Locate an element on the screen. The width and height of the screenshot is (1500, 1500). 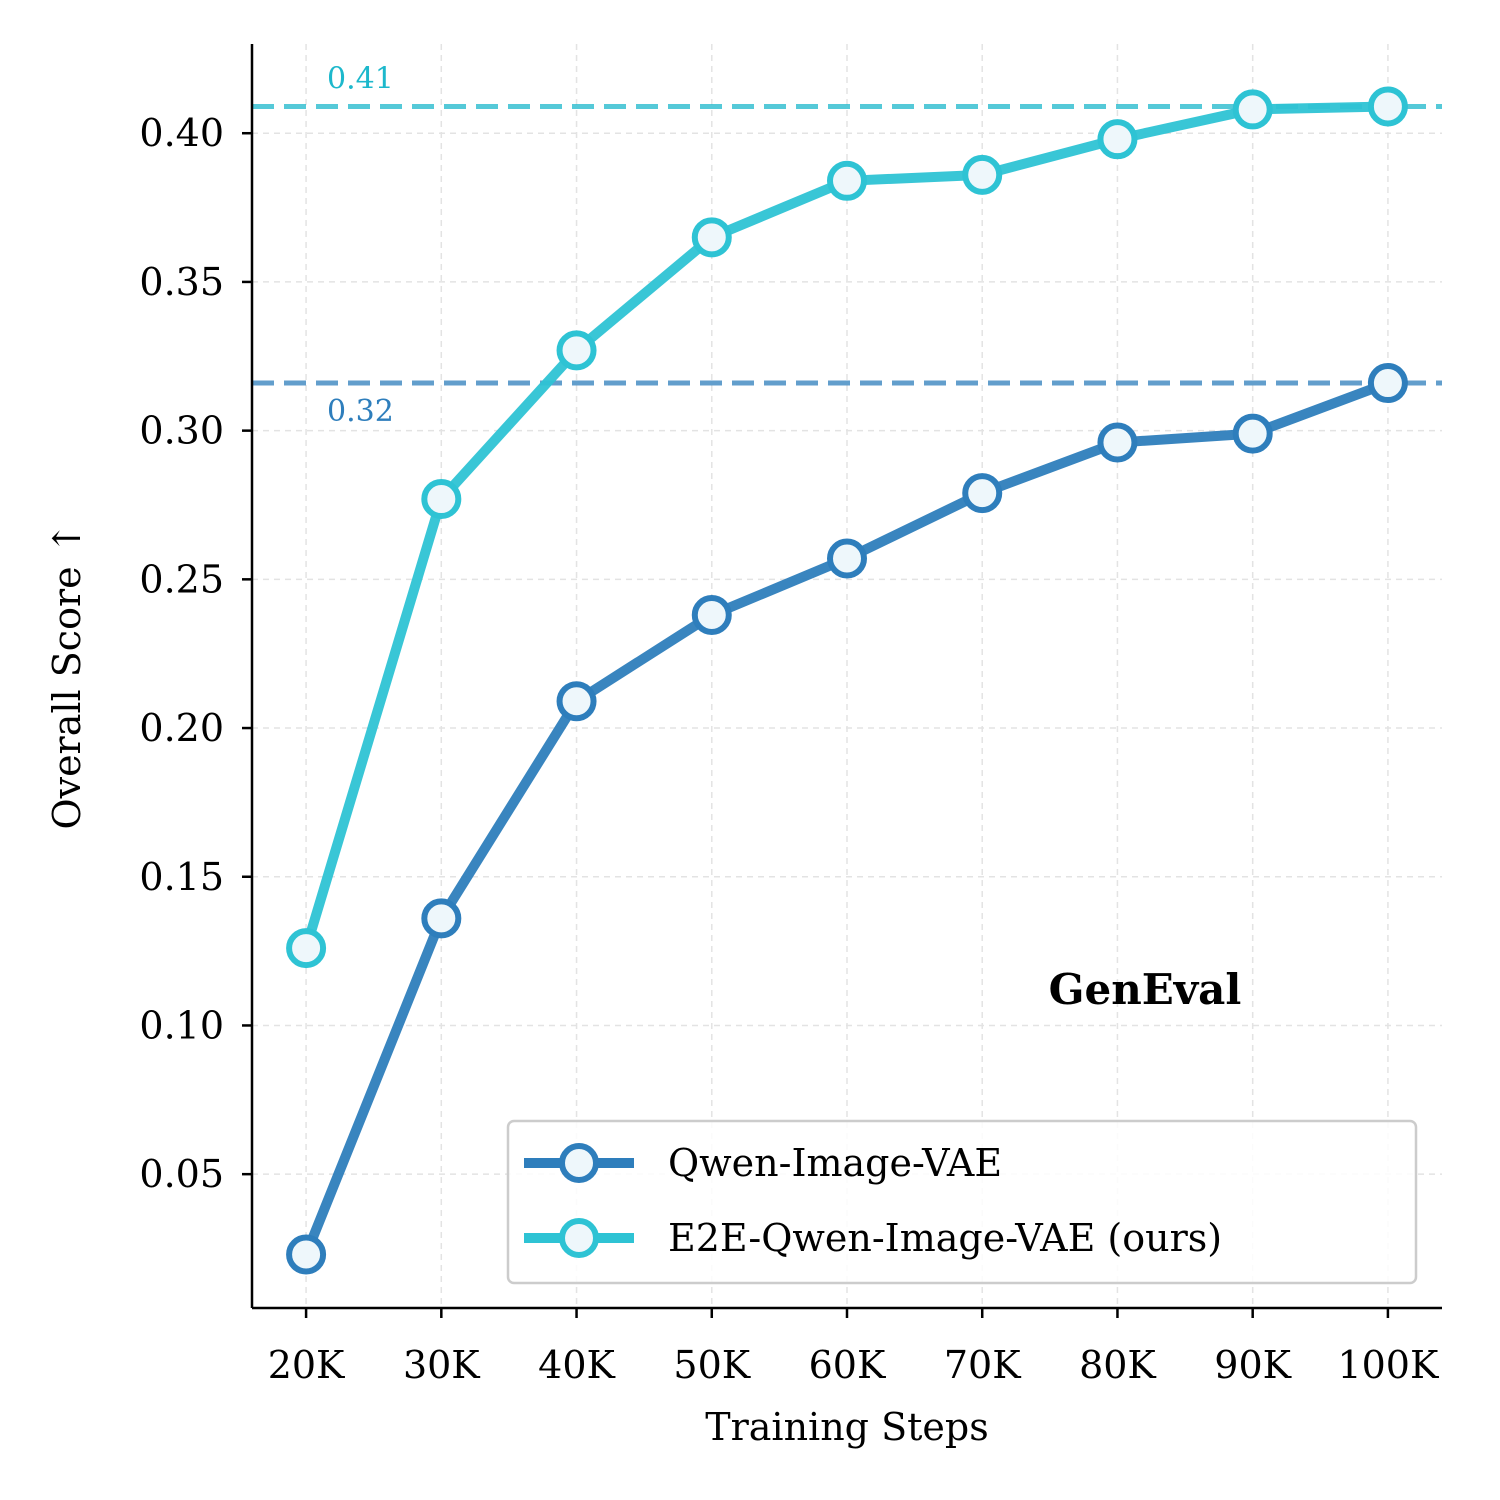
y-tick-label: 0.35 is located at coordinates (181, 282).